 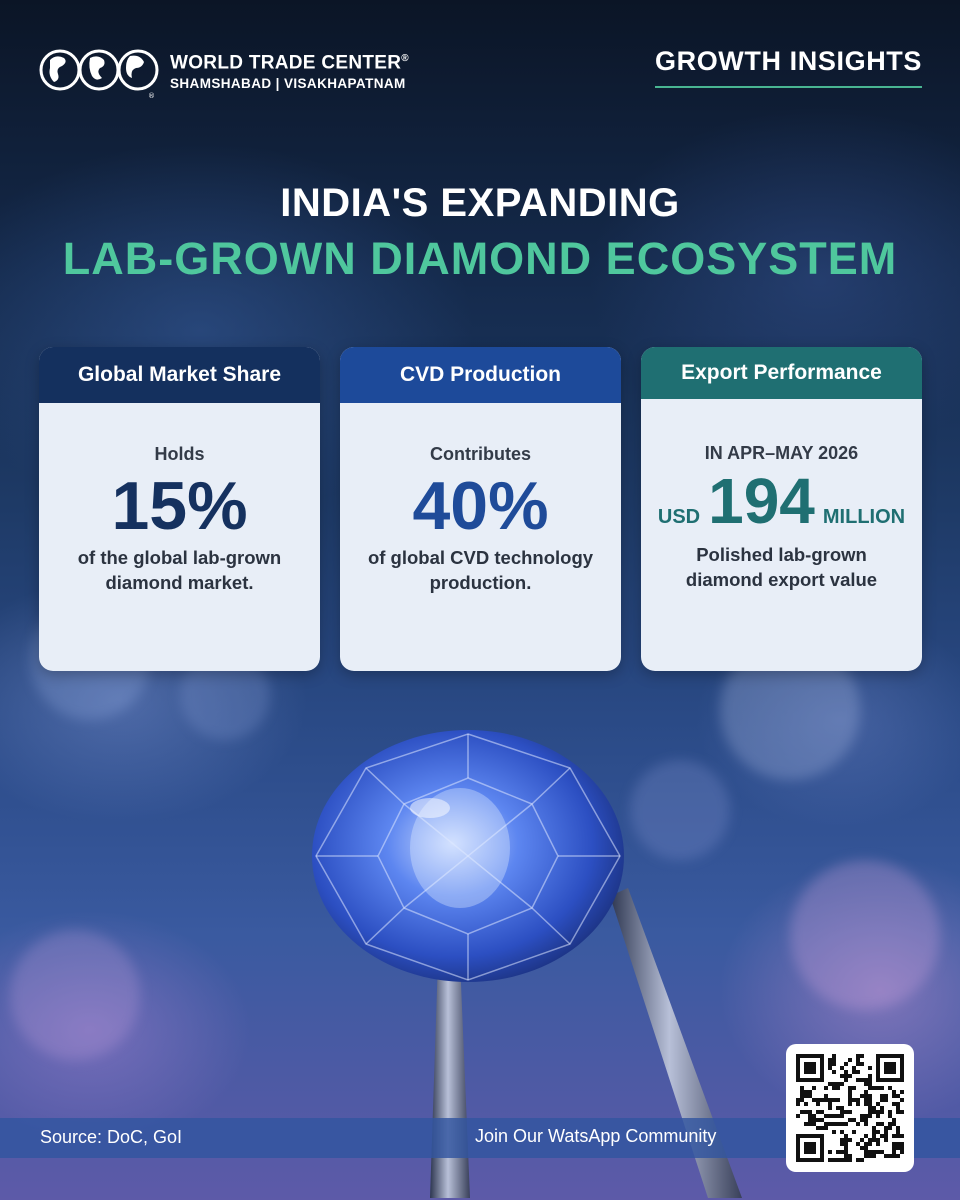 I want to click on brand-name: WORLD TRADE CENTER®, so click(x=289, y=61).